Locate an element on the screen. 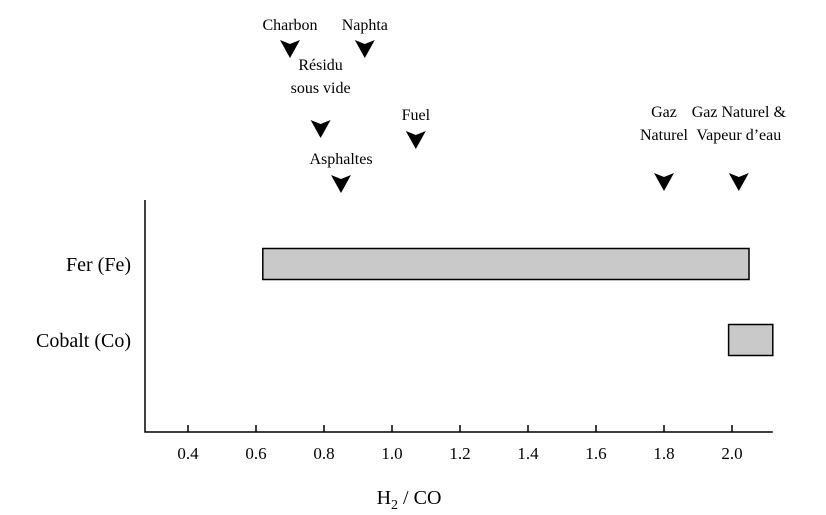 The width and height of the screenshot is (826, 515). x-axis-label: H2 / CO is located at coordinates (409, 500).